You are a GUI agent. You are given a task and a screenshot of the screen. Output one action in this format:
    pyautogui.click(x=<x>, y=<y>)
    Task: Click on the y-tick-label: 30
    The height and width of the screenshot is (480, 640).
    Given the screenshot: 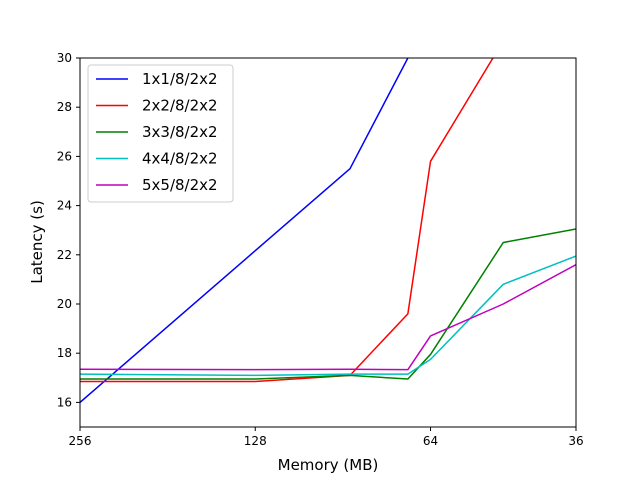 What is the action you would take?
    pyautogui.click(x=64, y=58)
    